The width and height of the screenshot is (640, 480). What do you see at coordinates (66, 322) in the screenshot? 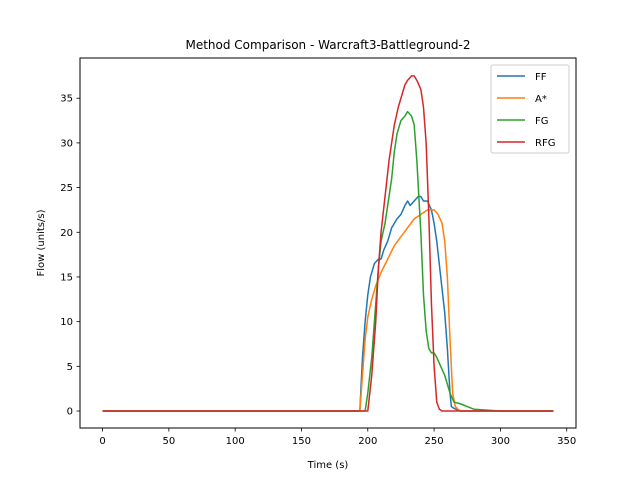
I see `y-tick-label: 10` at bounding box center [66, 322].